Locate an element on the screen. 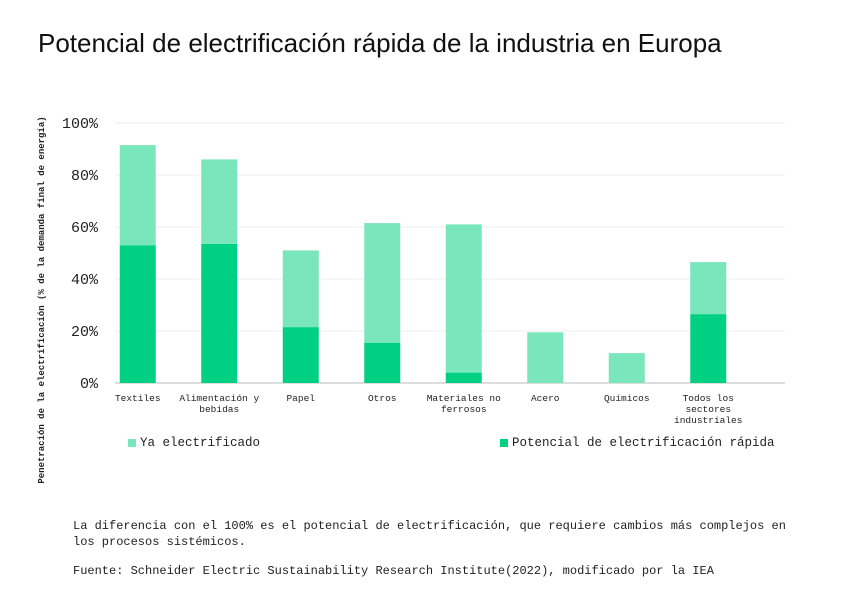 Image resolution: width=842 pixels, height=597 pixels. y-tick-label: 0% is located at coordinates (89, 384).